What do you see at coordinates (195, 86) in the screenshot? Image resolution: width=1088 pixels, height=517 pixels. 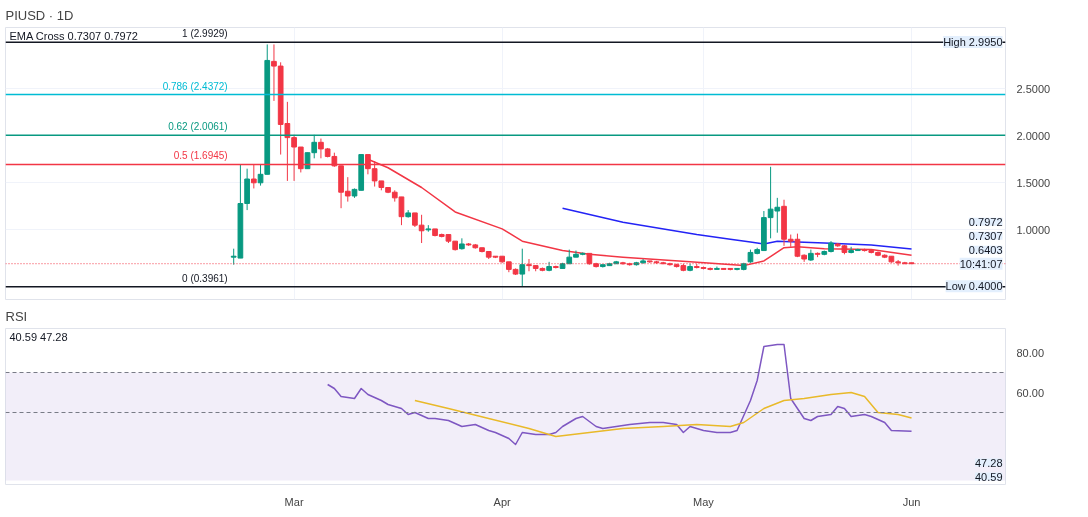 I see `ref-line-label: 0.786 (2.4372)` at bounding box center [195, 86].